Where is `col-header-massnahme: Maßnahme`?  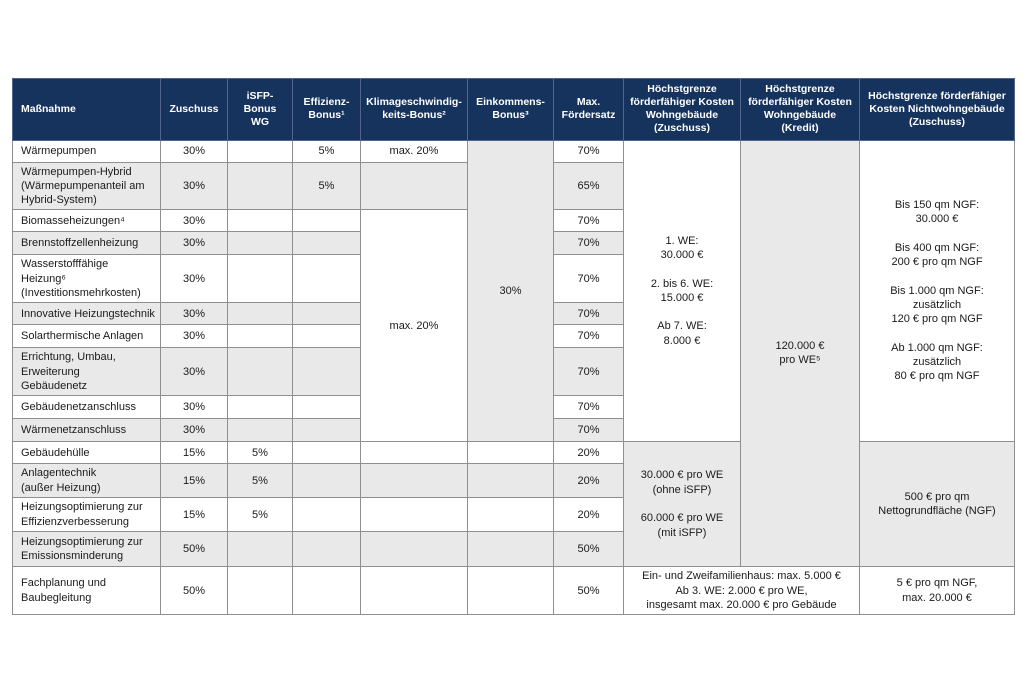 col-header-massnahme: Maßnahme is located at coordinates (86, 109).